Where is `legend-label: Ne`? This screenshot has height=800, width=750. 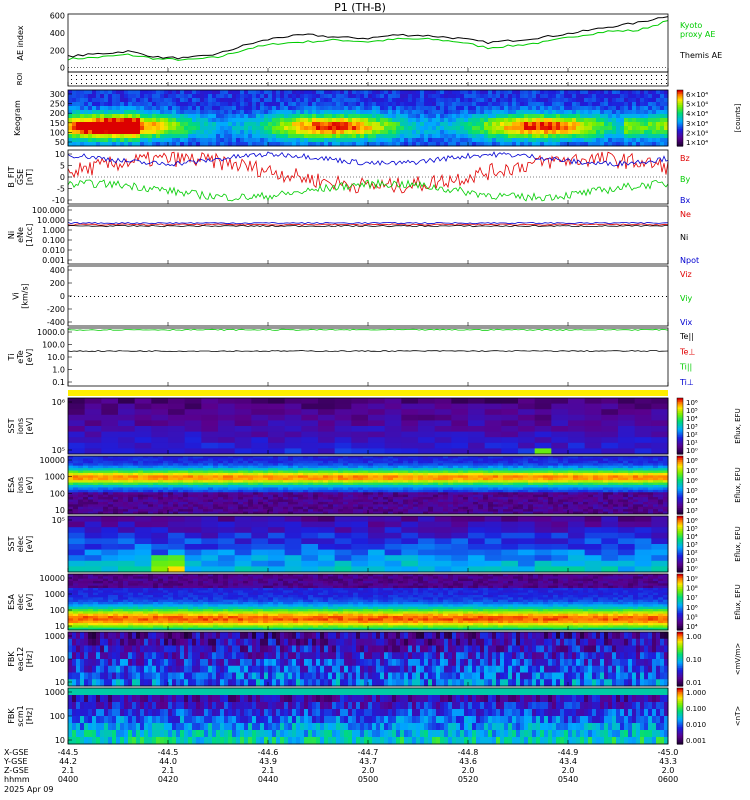
legend-label: Ne is located at coordinates (685, 214).